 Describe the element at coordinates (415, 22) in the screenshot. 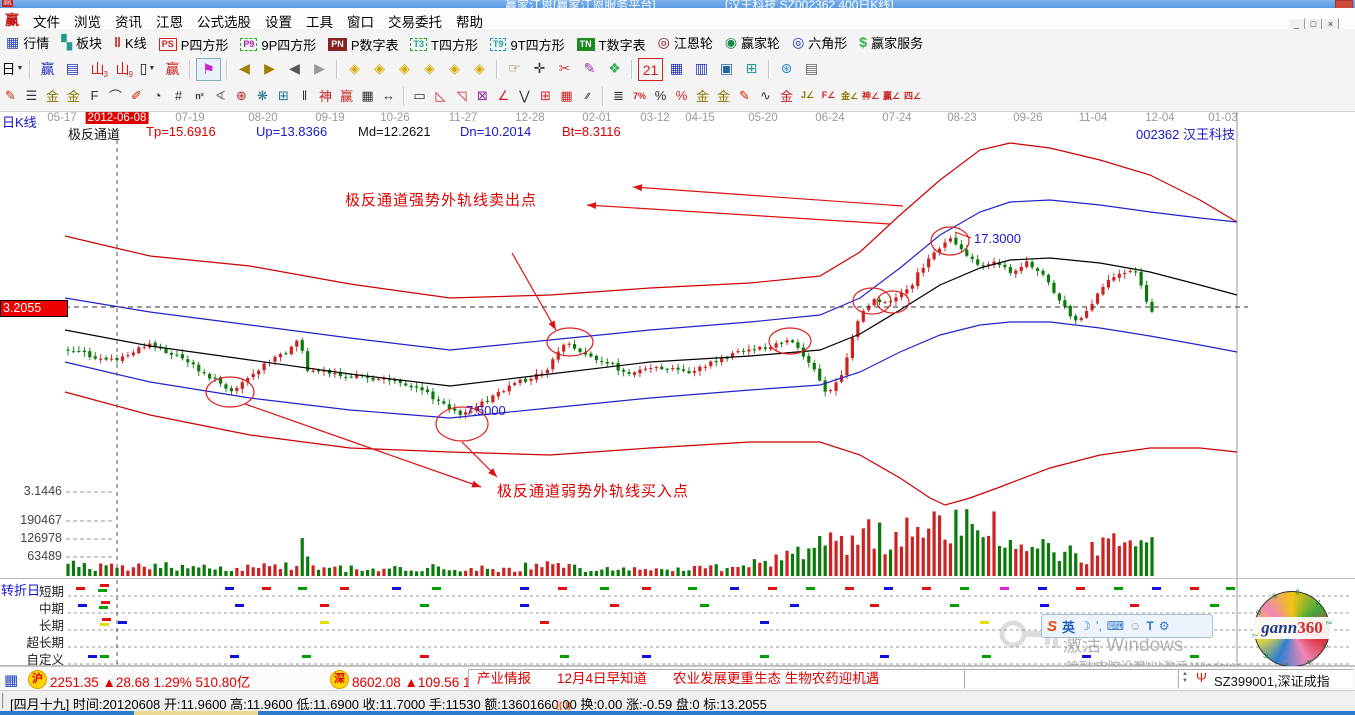

I see `menu-item-交易委托: 交易委托` at that location.